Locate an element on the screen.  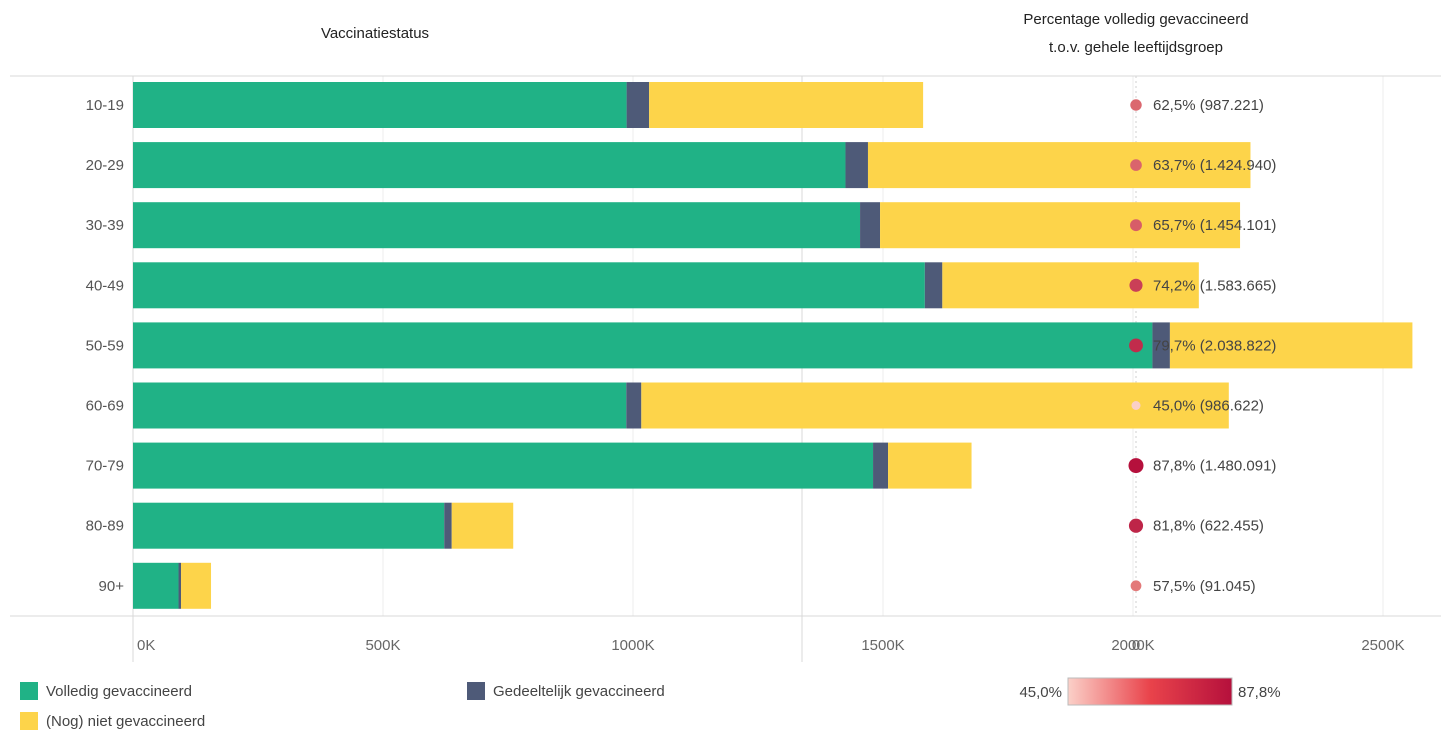
legend-label: Gedeeltelijk gevaccineerd is located at coordinates (579, 691).